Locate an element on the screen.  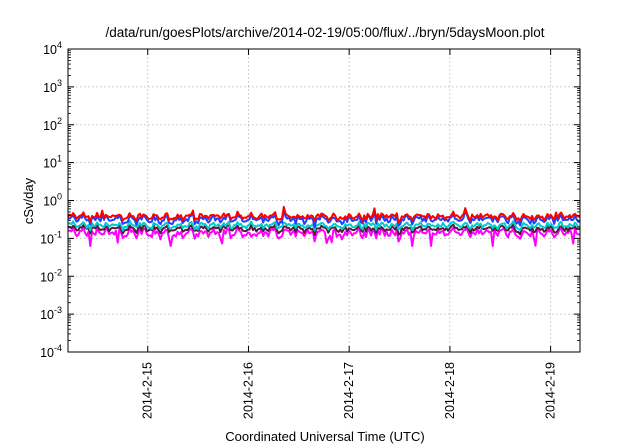
x-tick-label: 2014-2-16 is located at coordinates (248, 390).